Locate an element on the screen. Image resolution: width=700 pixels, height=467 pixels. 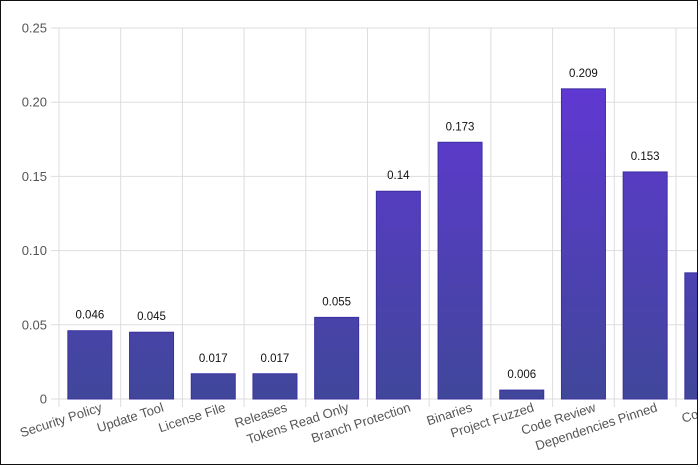
y-tick-label: 0.25 is located at coordinates (34, 28).